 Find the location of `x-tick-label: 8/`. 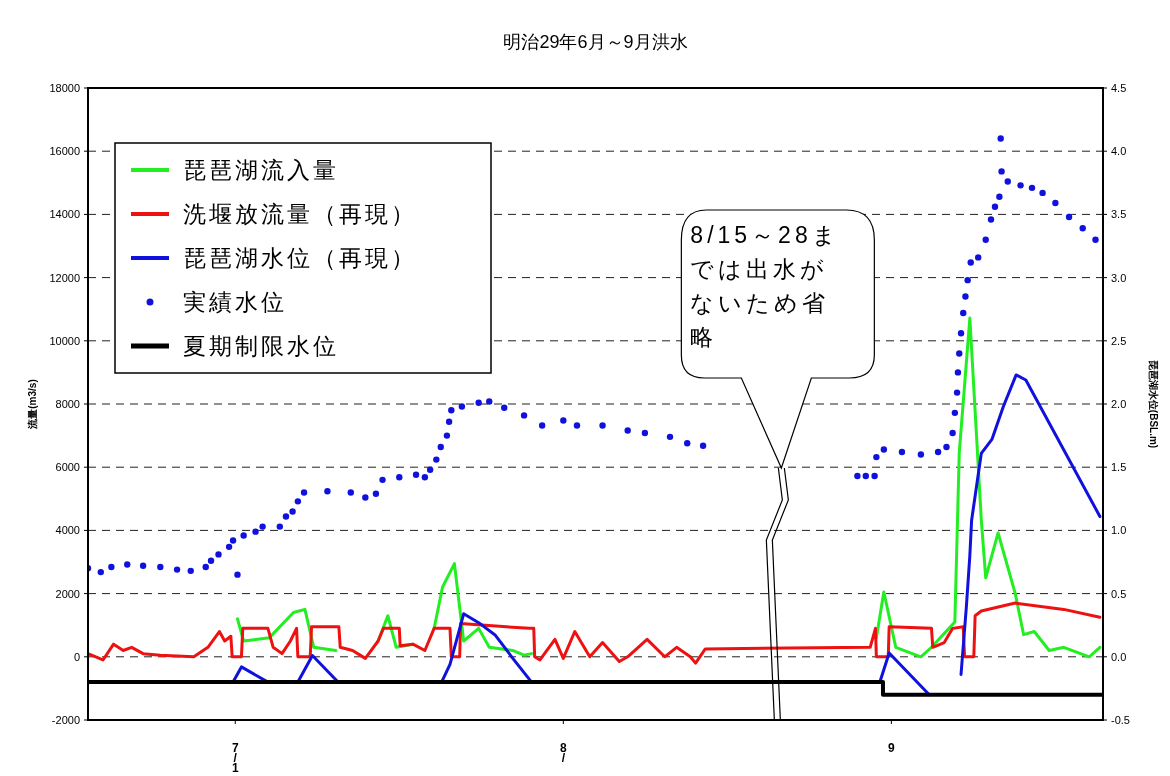

x-tick-label: 8/ is located at coordinates (563, 753).